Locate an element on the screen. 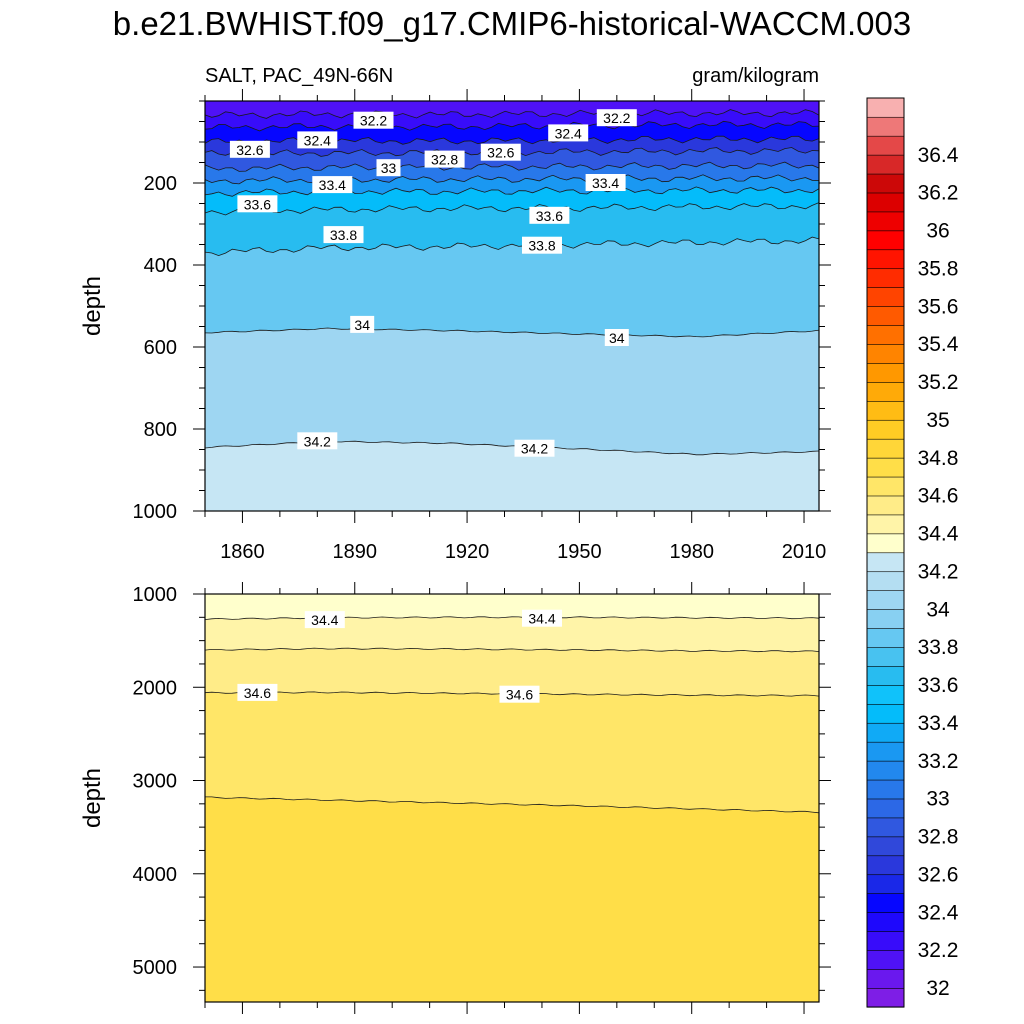  colorbar-box-34.5 is located at coordinates (885, 505).